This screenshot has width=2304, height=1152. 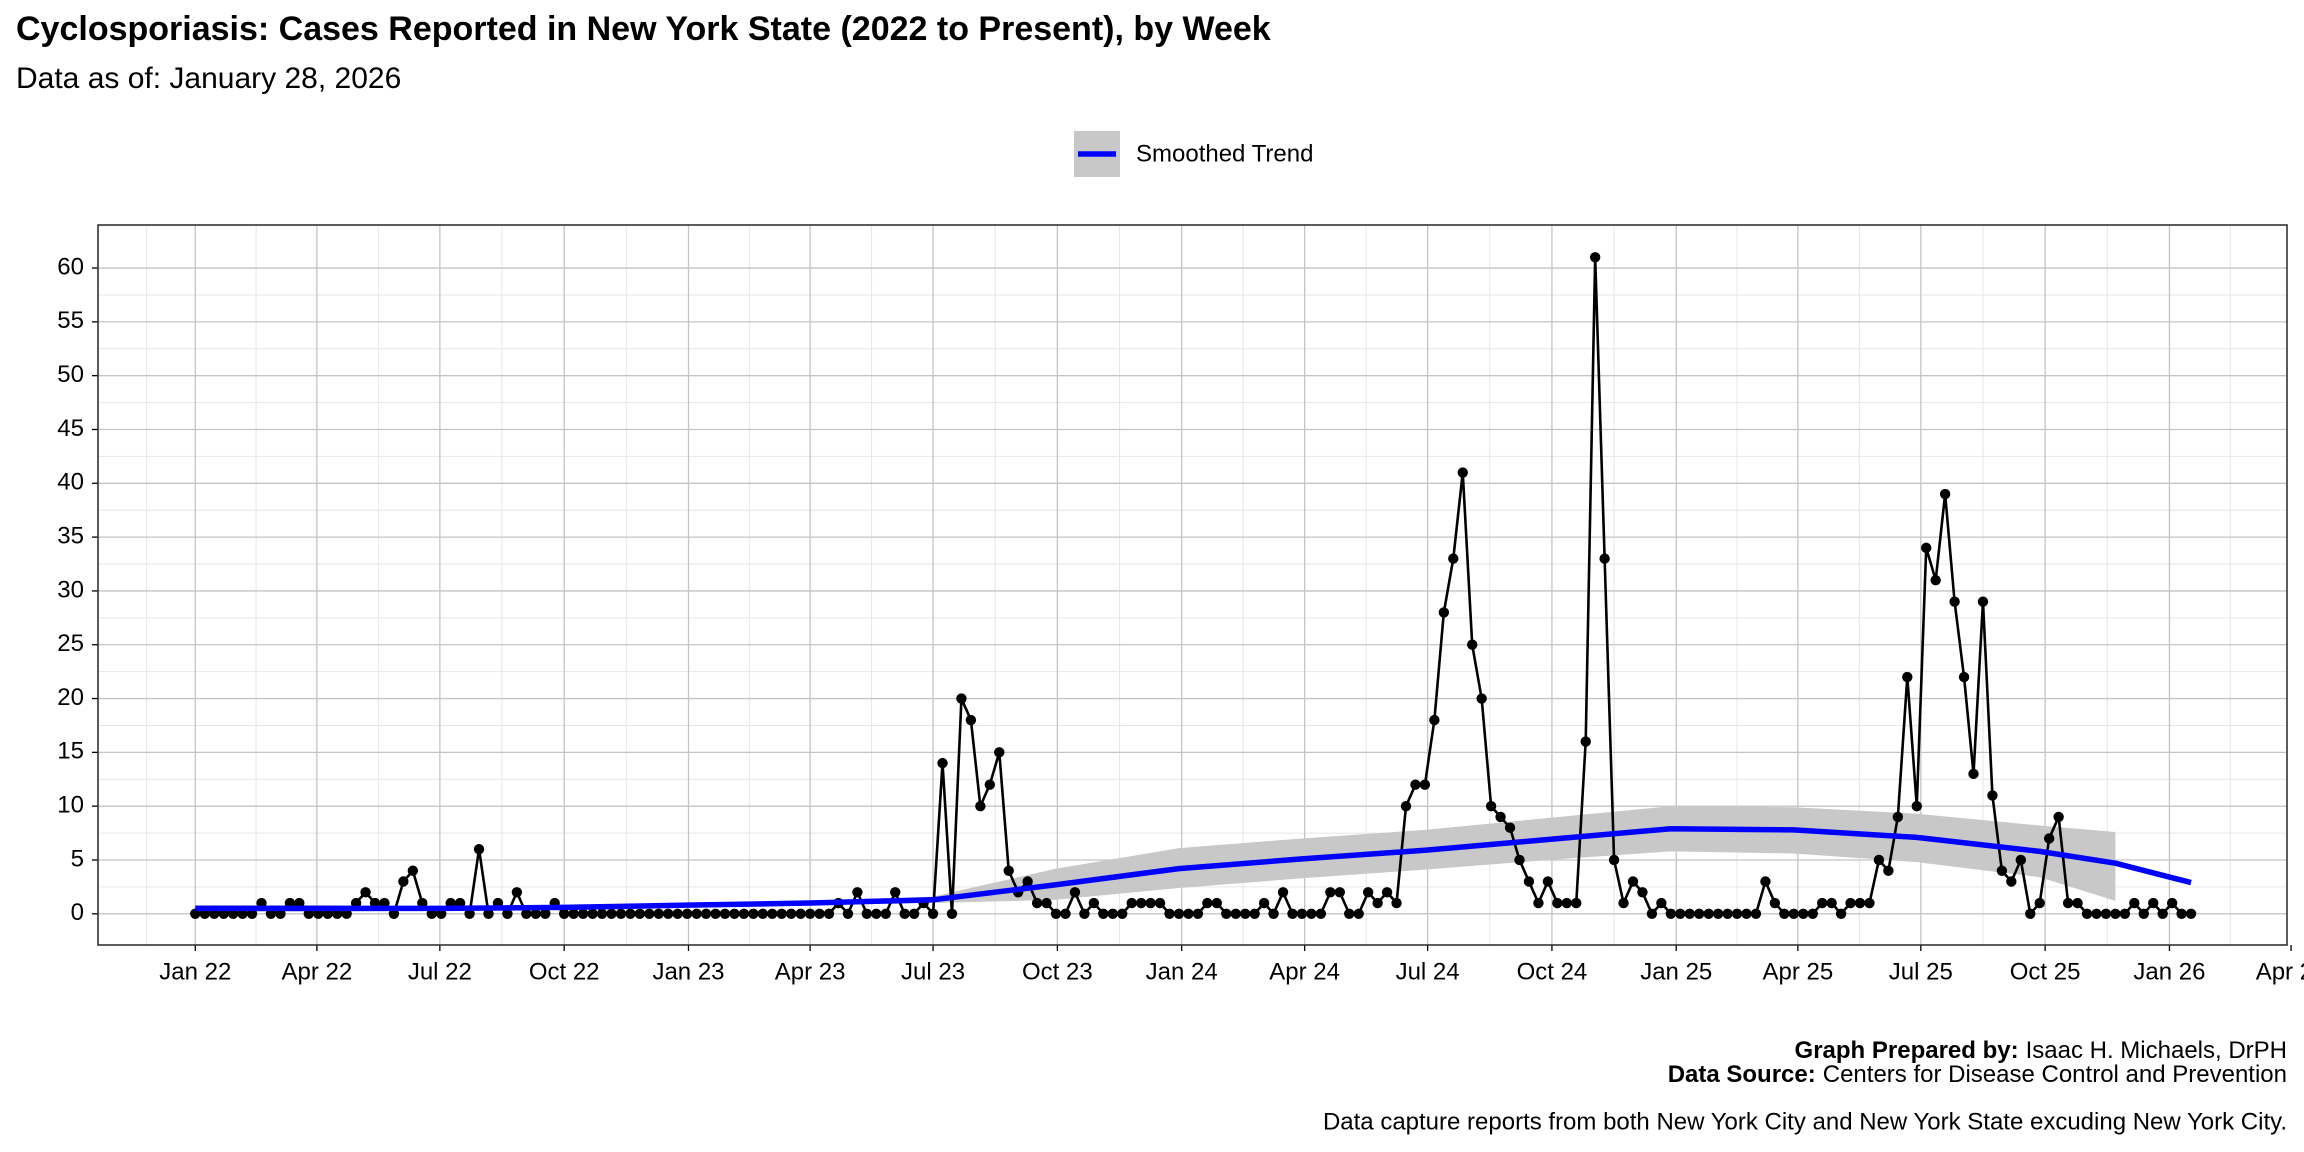 What do you see at coordinates (2045, 971) in the screenshot?
I see `x-tick-label: Oct 25` at bounding box center [2045, 971].